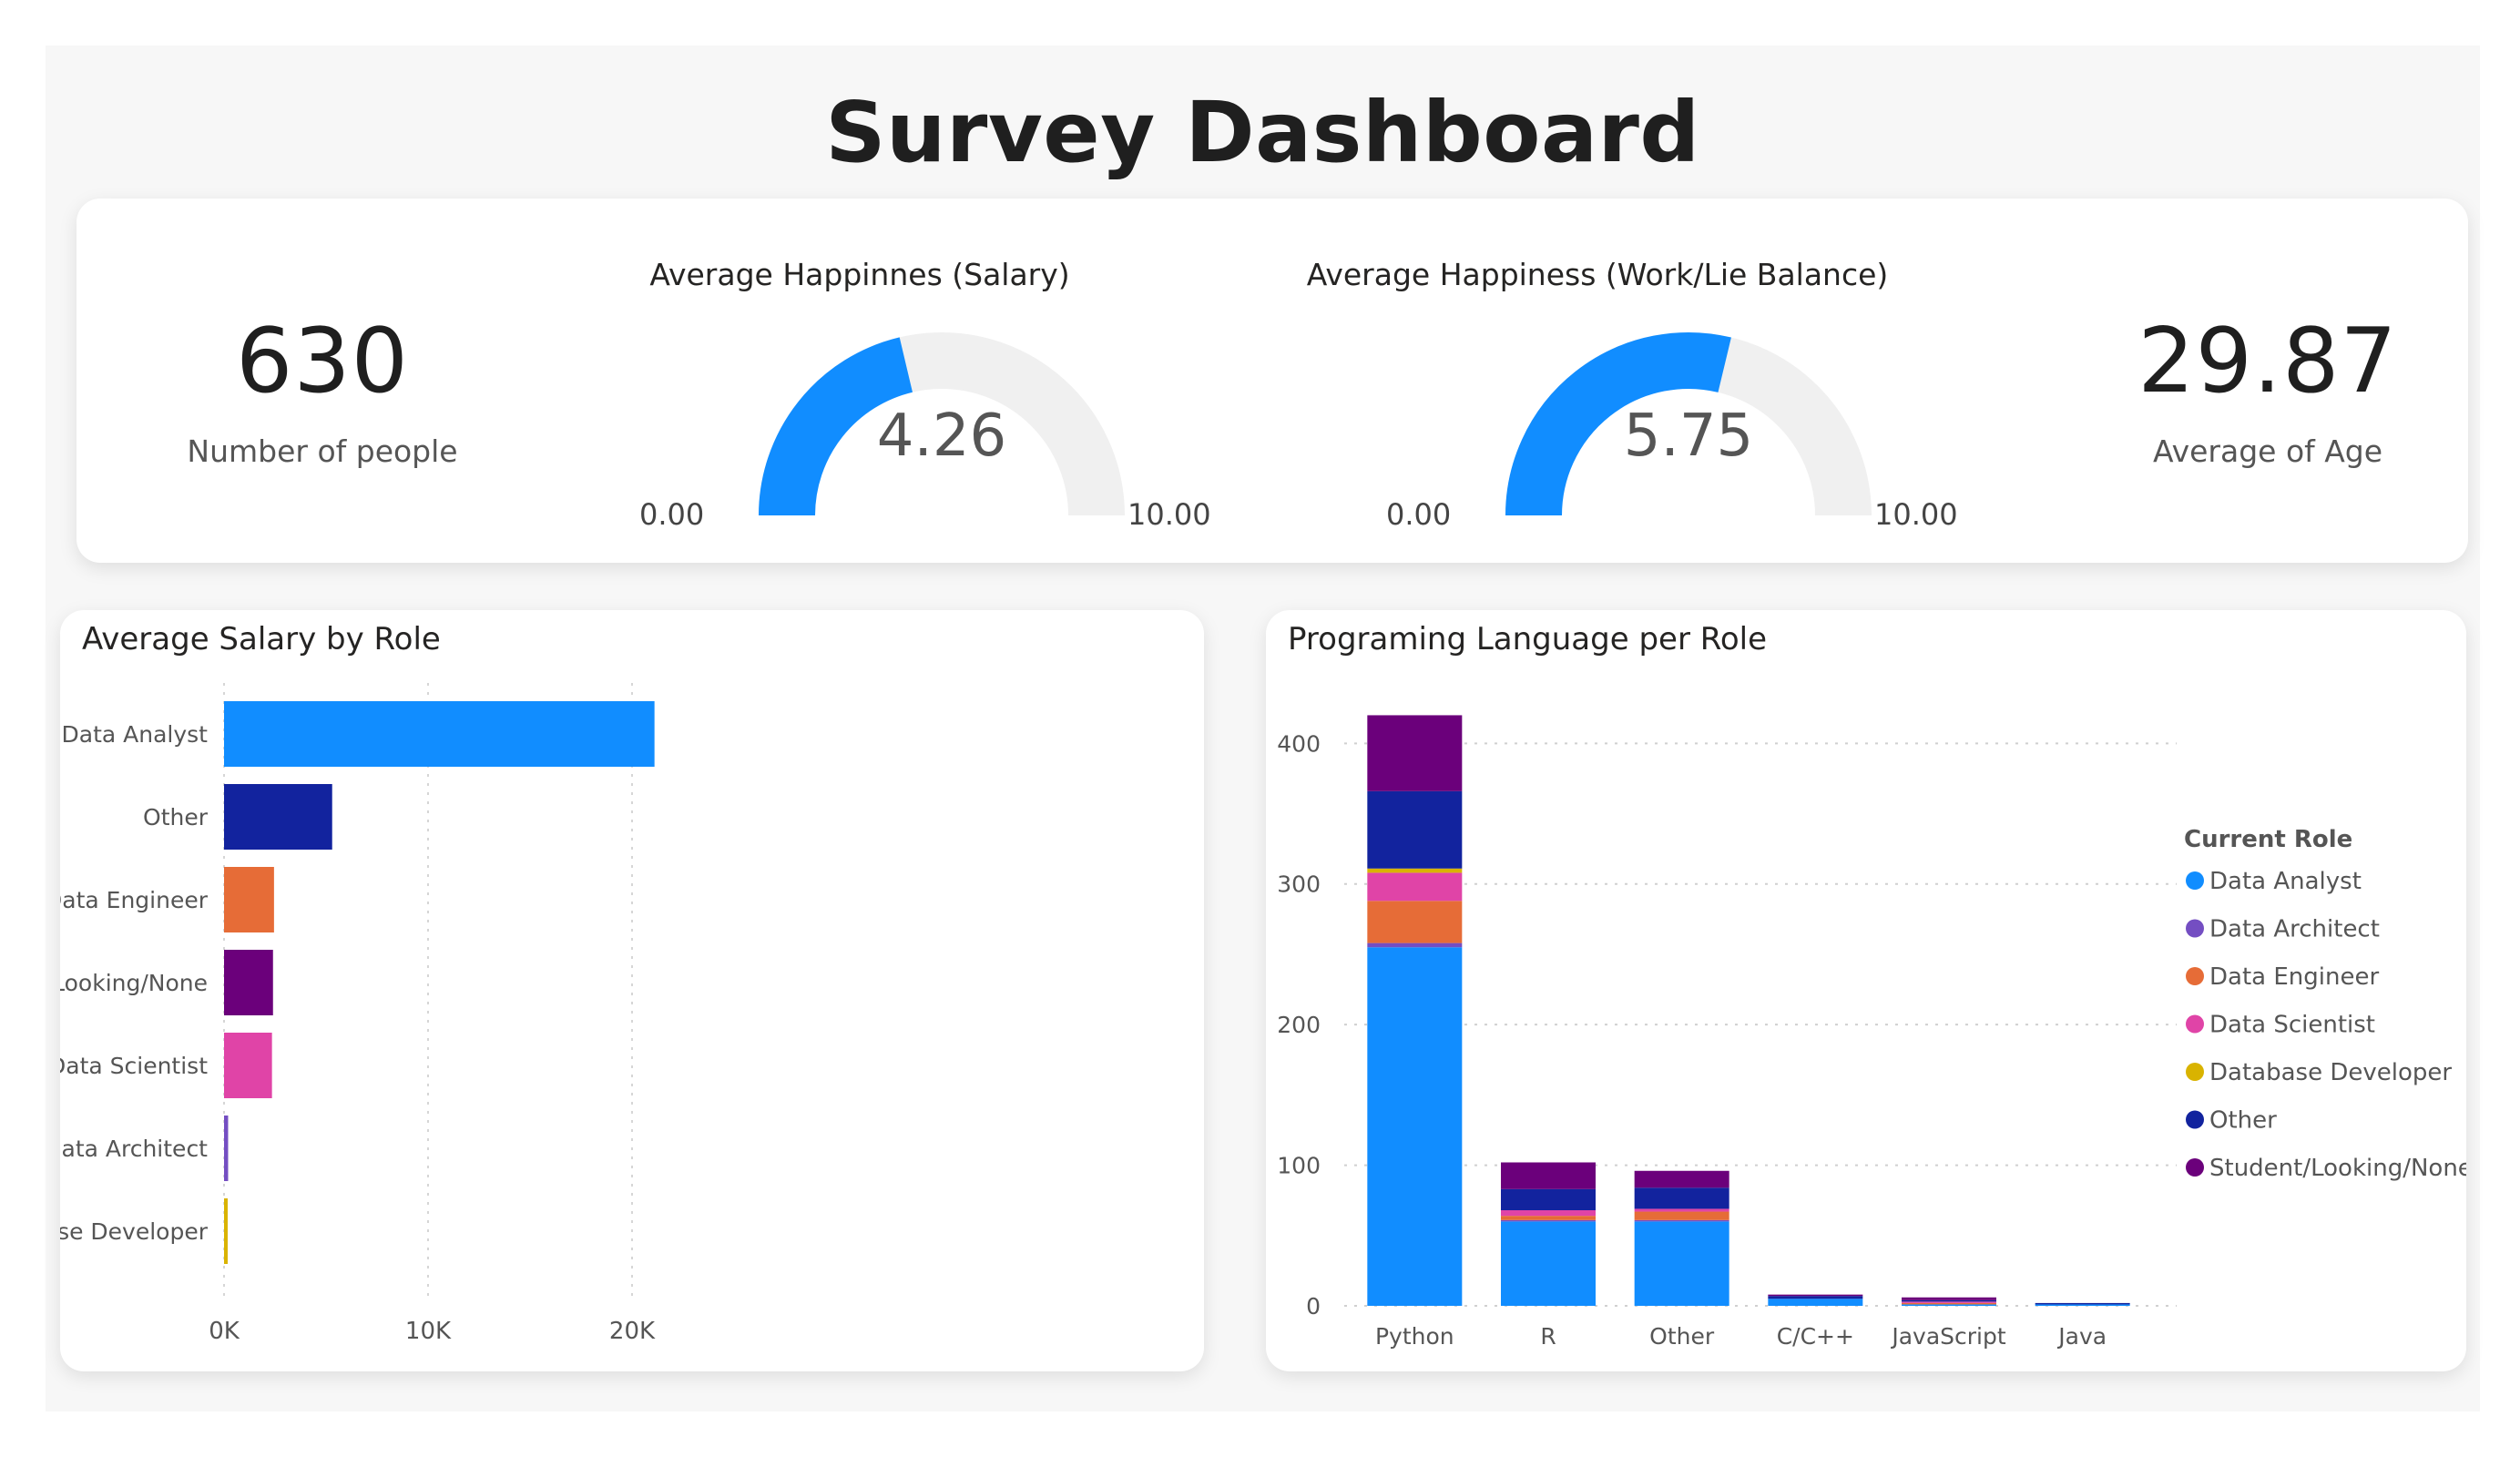 The image size is (2520, 1457). Describe the element at coordinates (836, 427) in the screenshot. I see `gauge-salary-fill` at that location.